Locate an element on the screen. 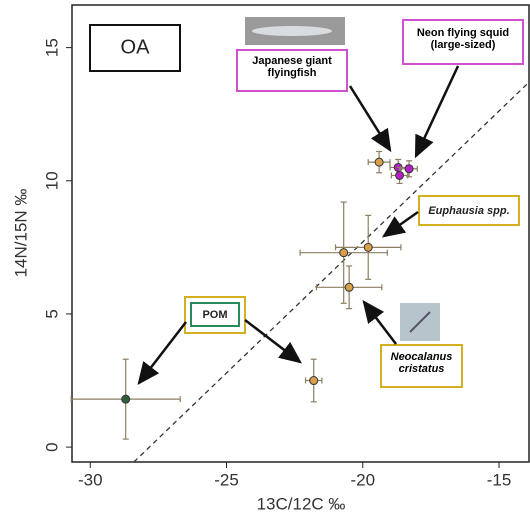  euphausia-box is located at coordinates (469, 210).